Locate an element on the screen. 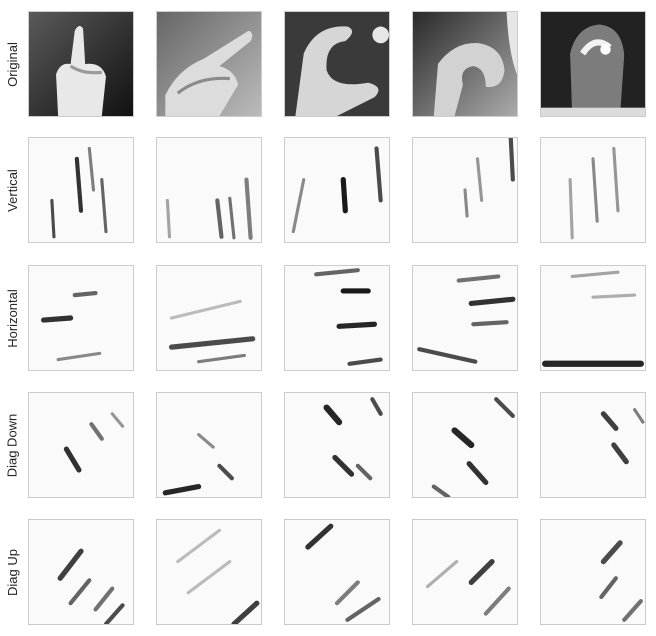 Image resolution: width=656 pixels, height=636 pixels. row-label-diag-down: Diag Down is located at coordinates (12, 445).